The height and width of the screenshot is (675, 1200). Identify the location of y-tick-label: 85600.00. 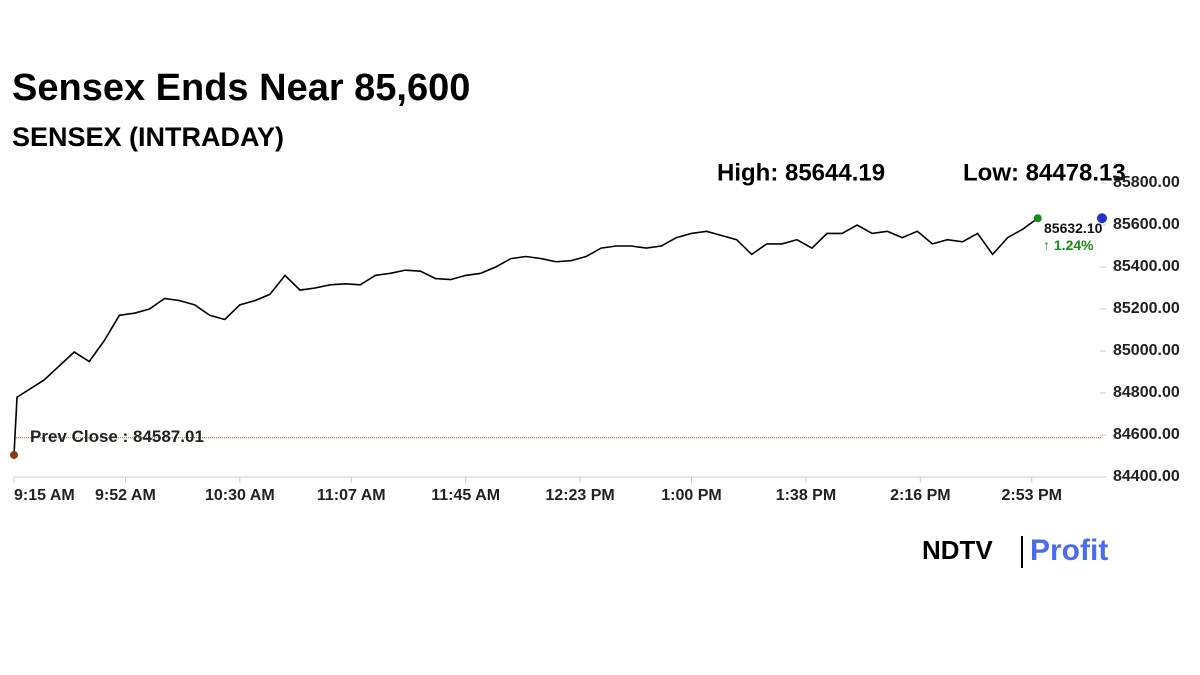
(1146, 224).